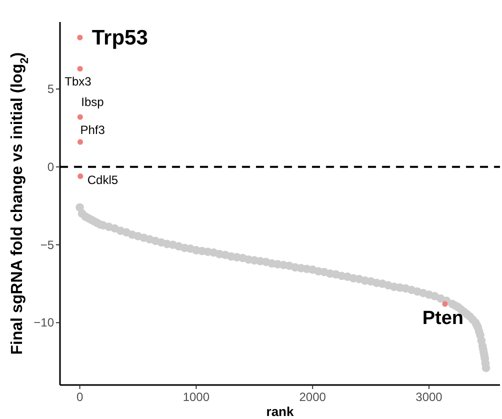 Image resolution: width=502 pixels, height=419 pixels. I want to click on annotation: Pten, so click(443, 318).